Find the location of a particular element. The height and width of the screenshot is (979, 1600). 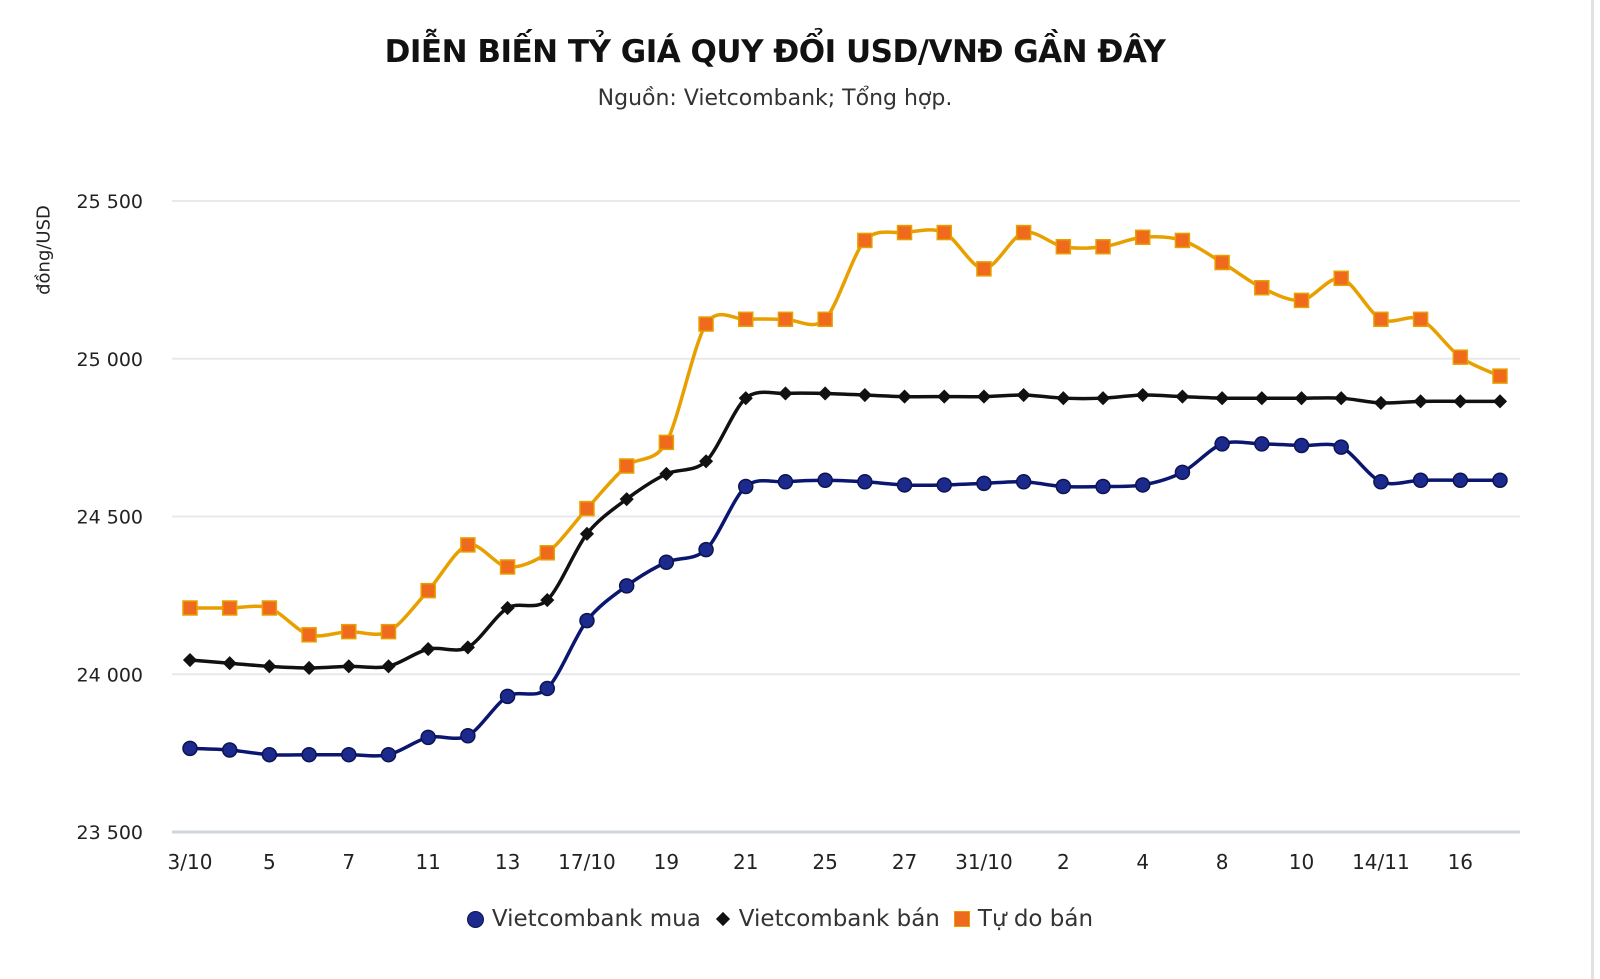

x-tick-label: 27 is located at coordinates (904, 862).